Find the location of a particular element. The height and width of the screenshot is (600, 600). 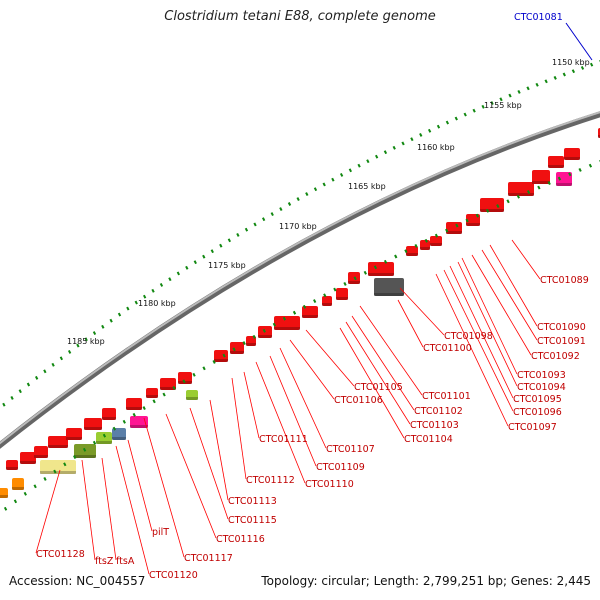

gene-label: CTC01107 is located at coordinates (350, 449).